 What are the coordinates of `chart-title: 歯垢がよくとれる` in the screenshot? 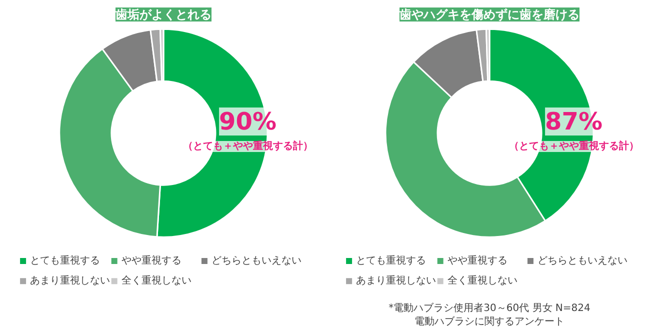 It's located at (163, 15).